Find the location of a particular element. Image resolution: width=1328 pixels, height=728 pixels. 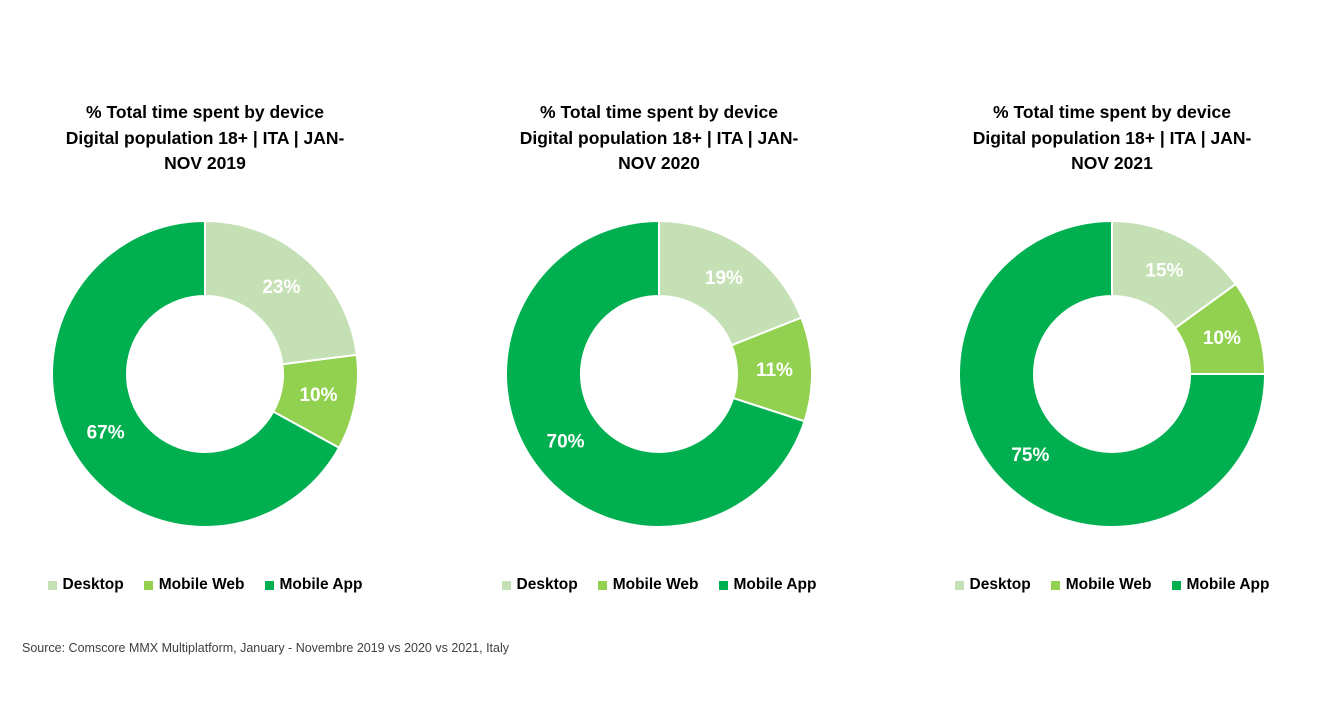

data-label: 67% is located at coordinates (106, 432).